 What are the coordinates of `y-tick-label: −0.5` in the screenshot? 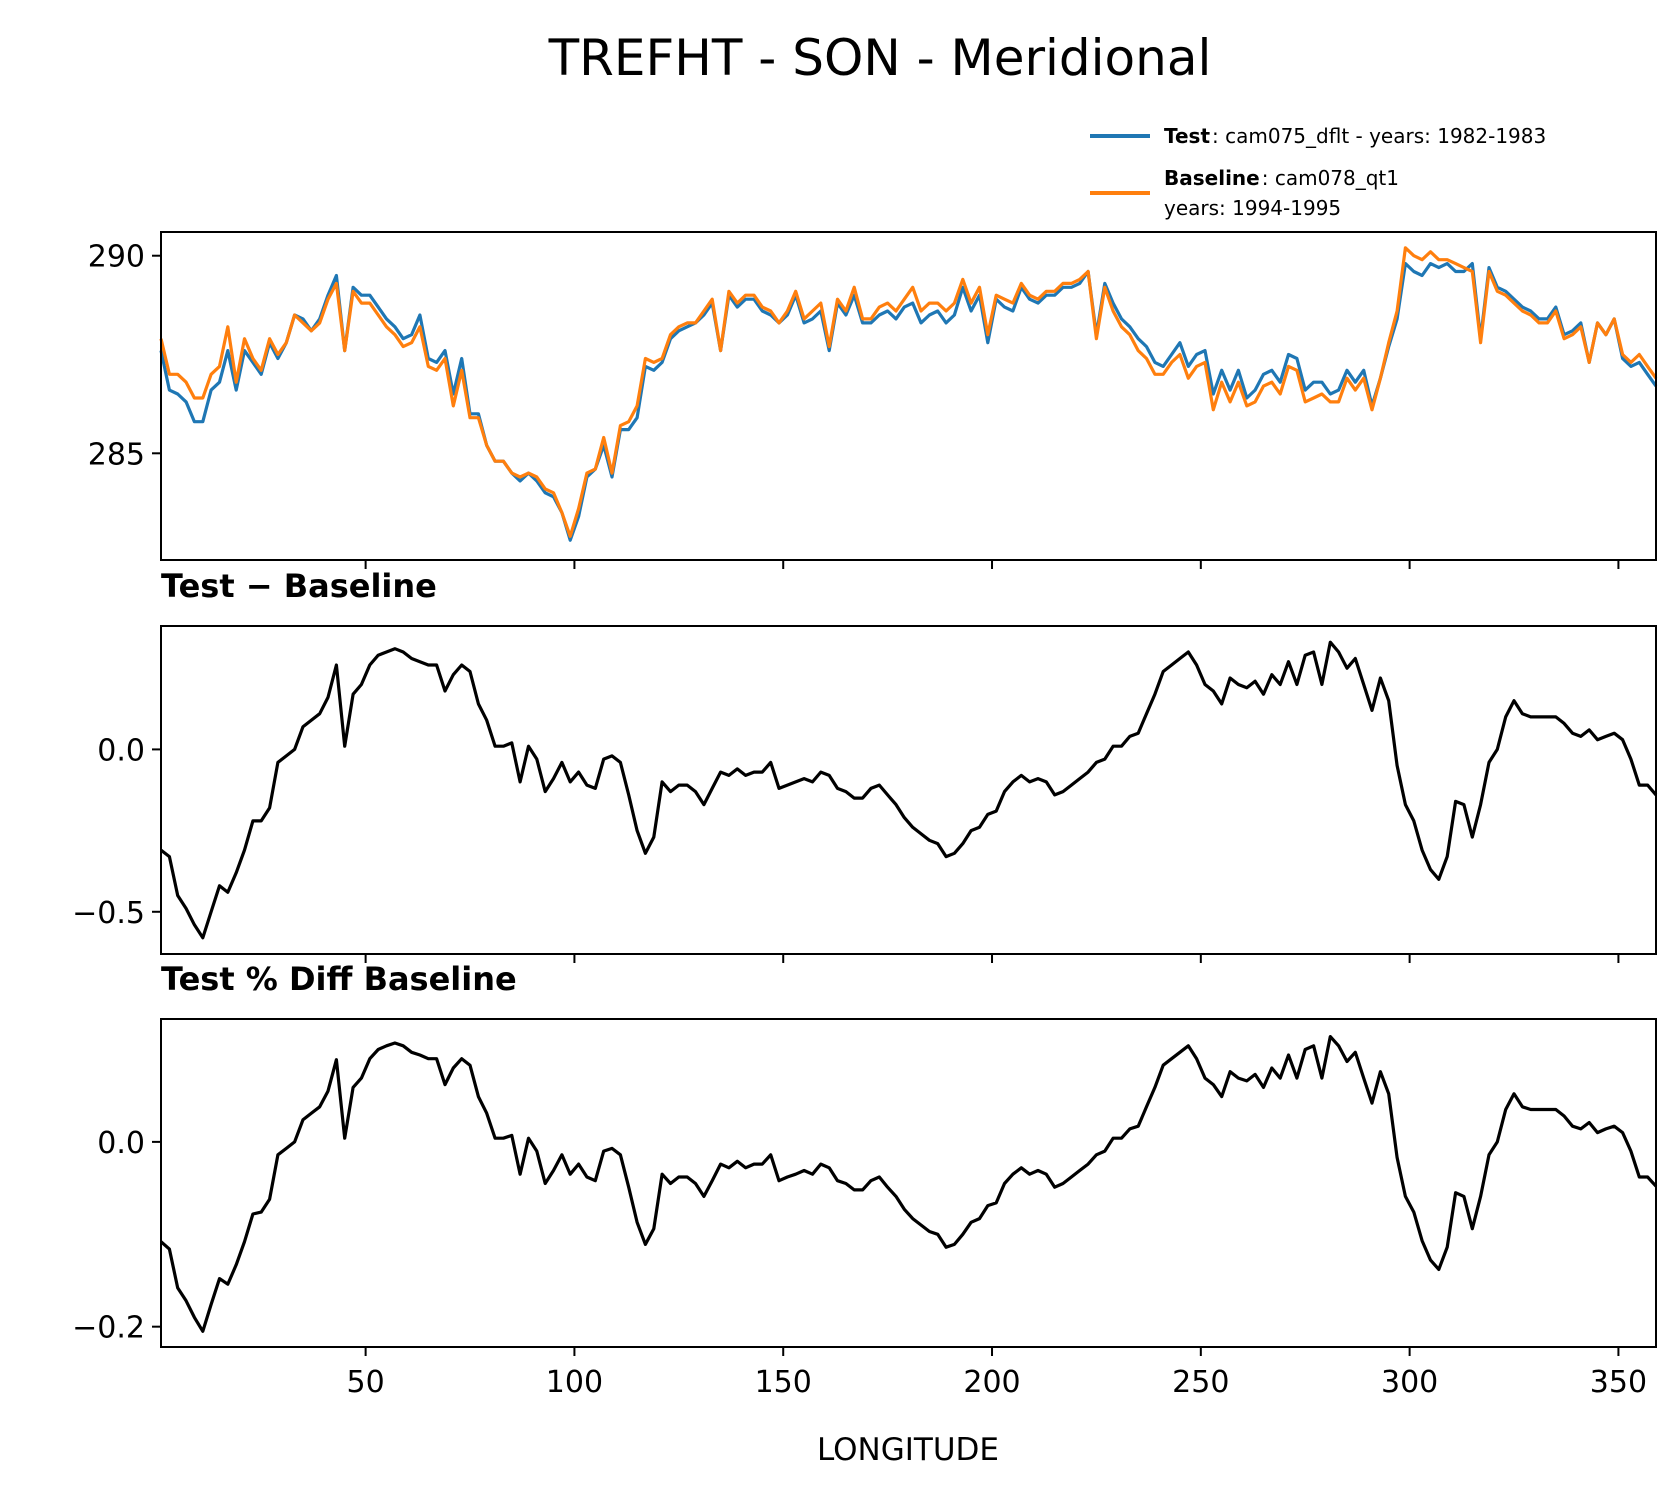 It's located at (108, 913).